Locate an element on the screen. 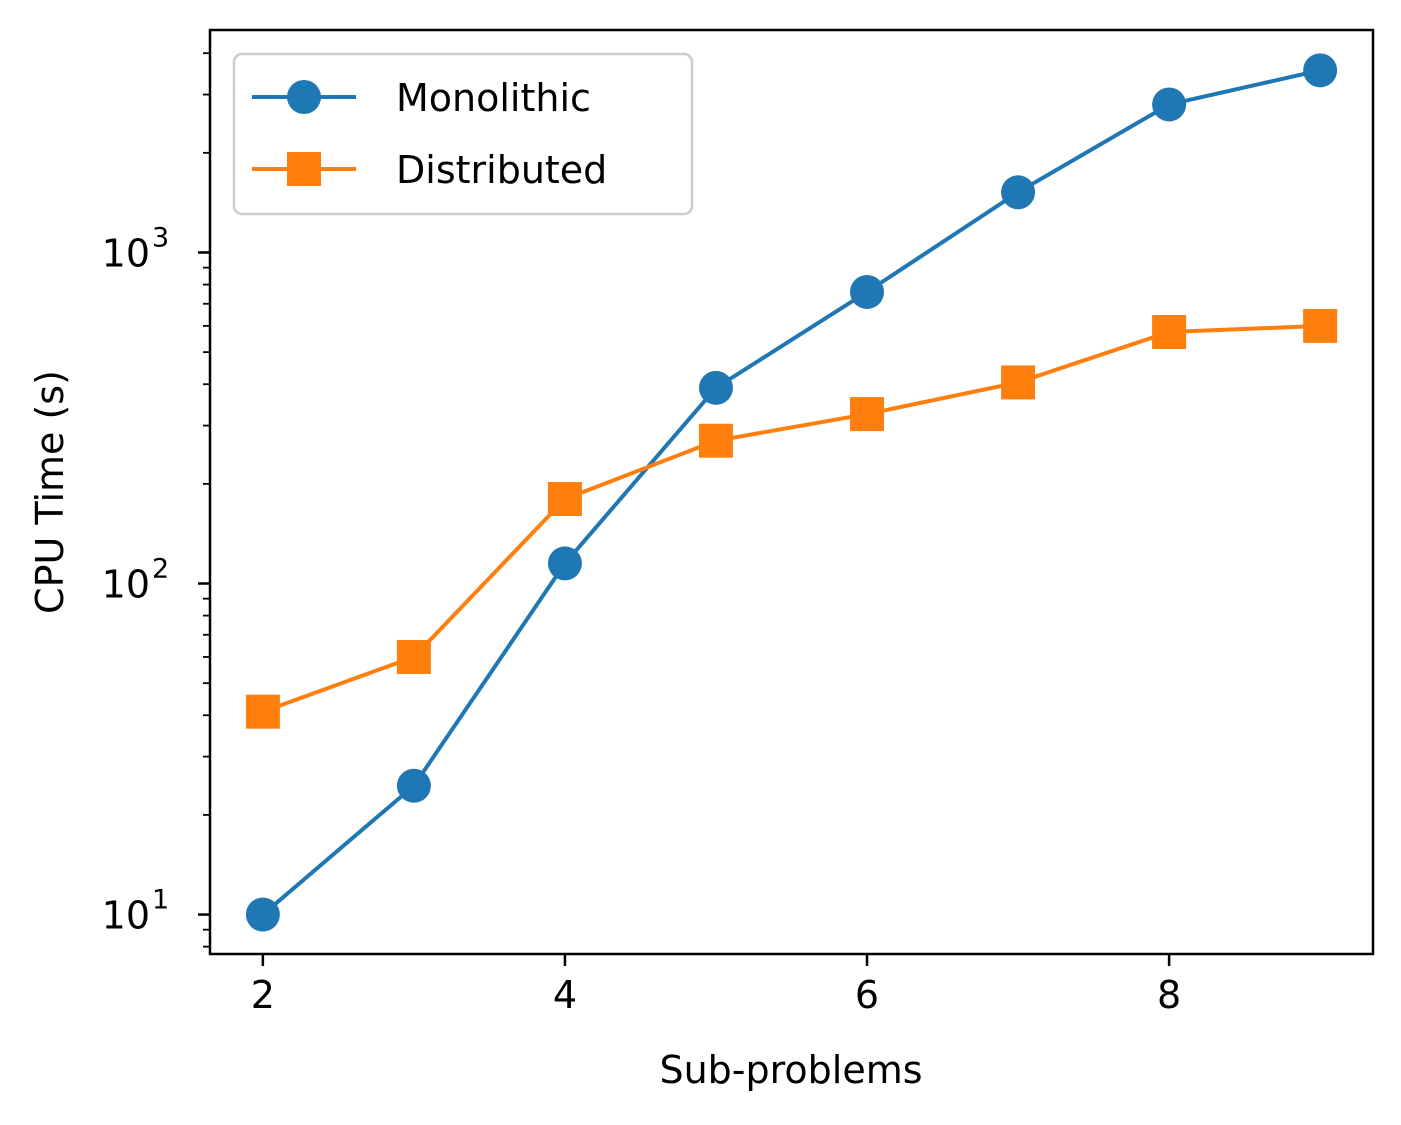 The height and width of the screenshot is (1125, 1401). legend-label-distributed: Distributed is located at coordinates (501, 170).